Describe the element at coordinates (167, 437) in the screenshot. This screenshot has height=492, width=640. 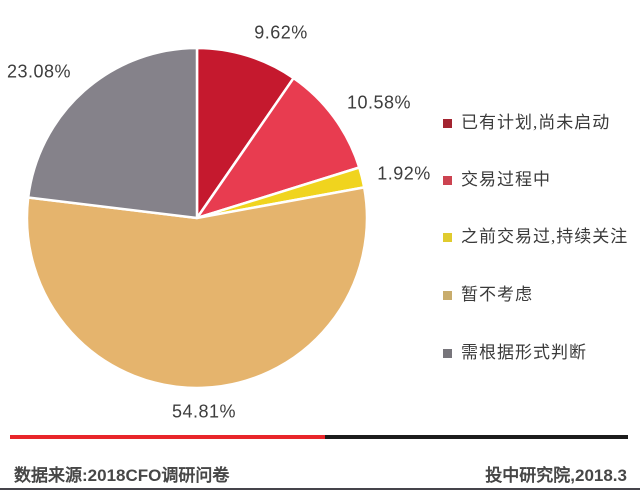
I see `divider-red-segment` at that location.